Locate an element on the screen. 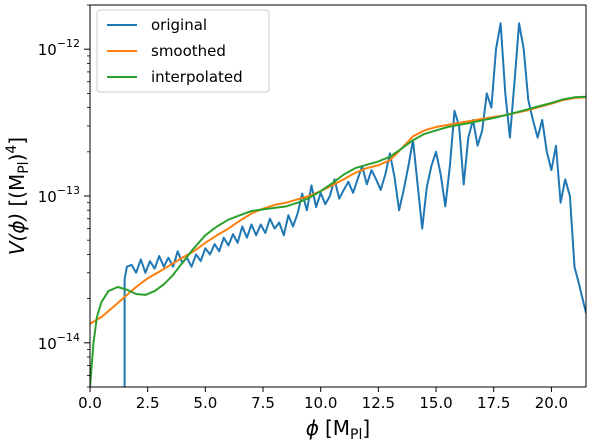  y-tick-label: 10−12 is located at coordinates (59, 48).